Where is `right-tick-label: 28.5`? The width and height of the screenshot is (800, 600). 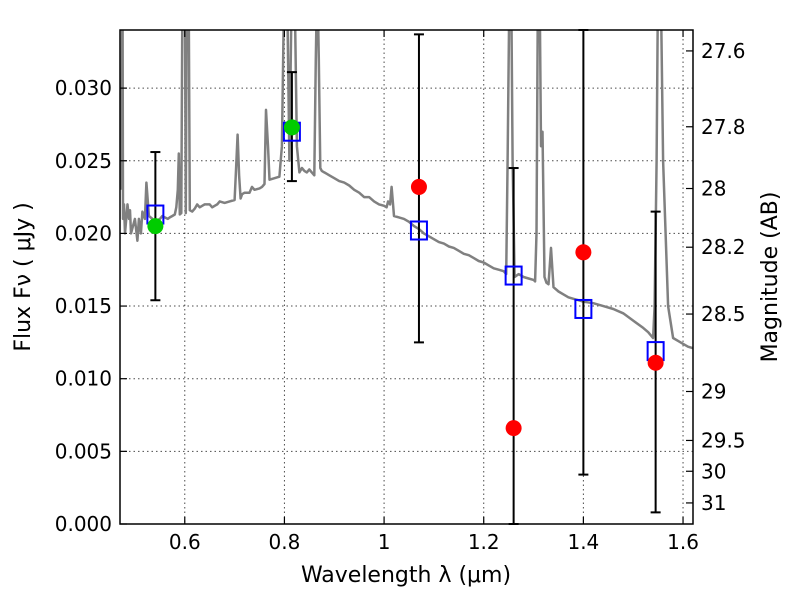 right-tick-label: 28.5 is located at coordinates (723, 314).